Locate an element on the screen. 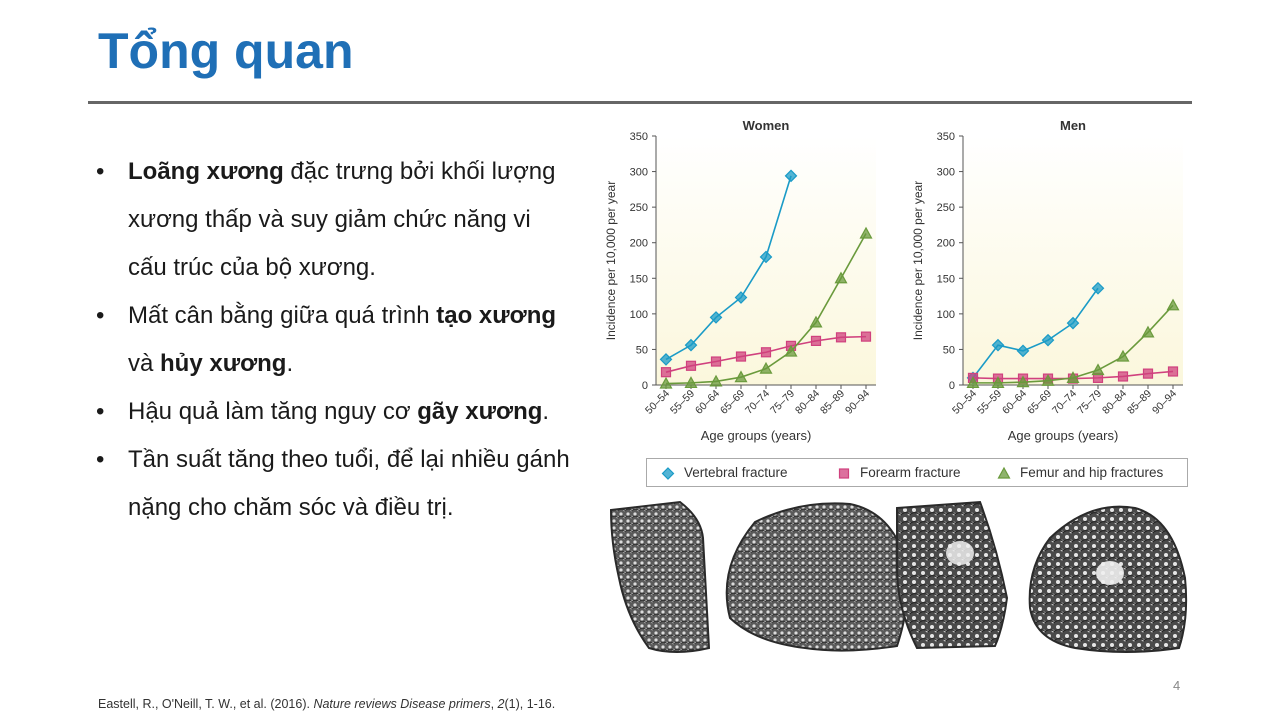 Image resolution: width=1280 pixels, height=720 pixels. legend-item: Femur and hip fractures is located at coordinates (1080, 472).